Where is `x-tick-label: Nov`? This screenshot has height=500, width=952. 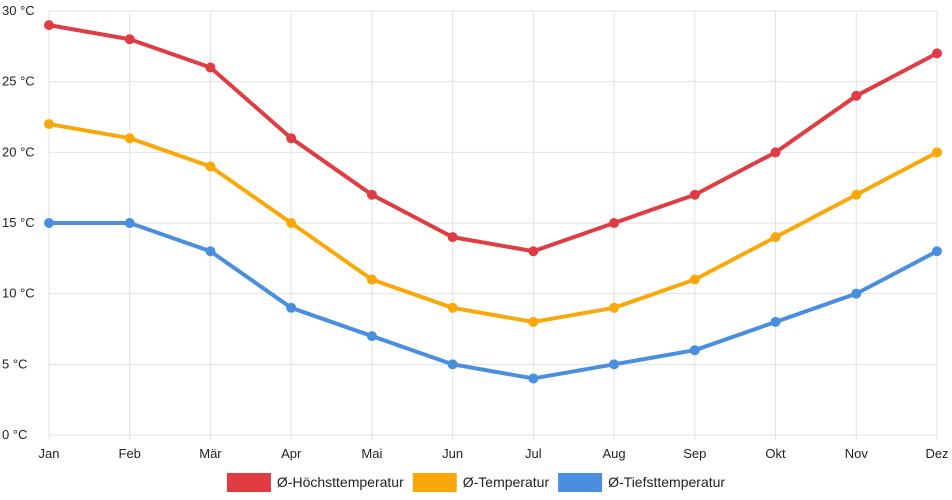 x-tick-label: Nov is located at coordinates (857, 453).